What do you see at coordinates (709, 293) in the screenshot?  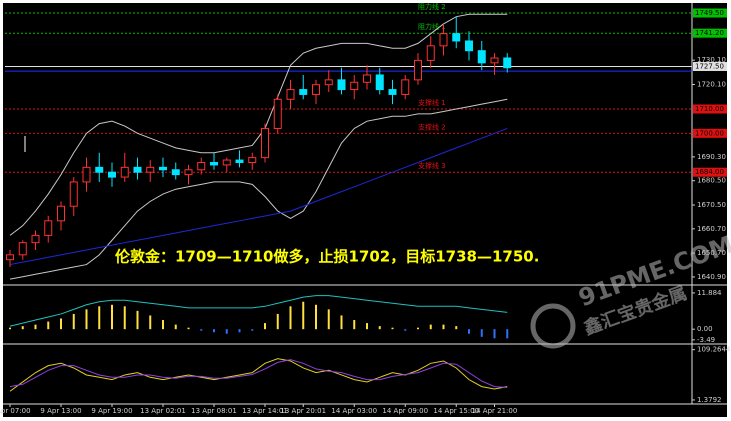 I see `macd-tick-label: 11.884` at bounding box center [709, 293].